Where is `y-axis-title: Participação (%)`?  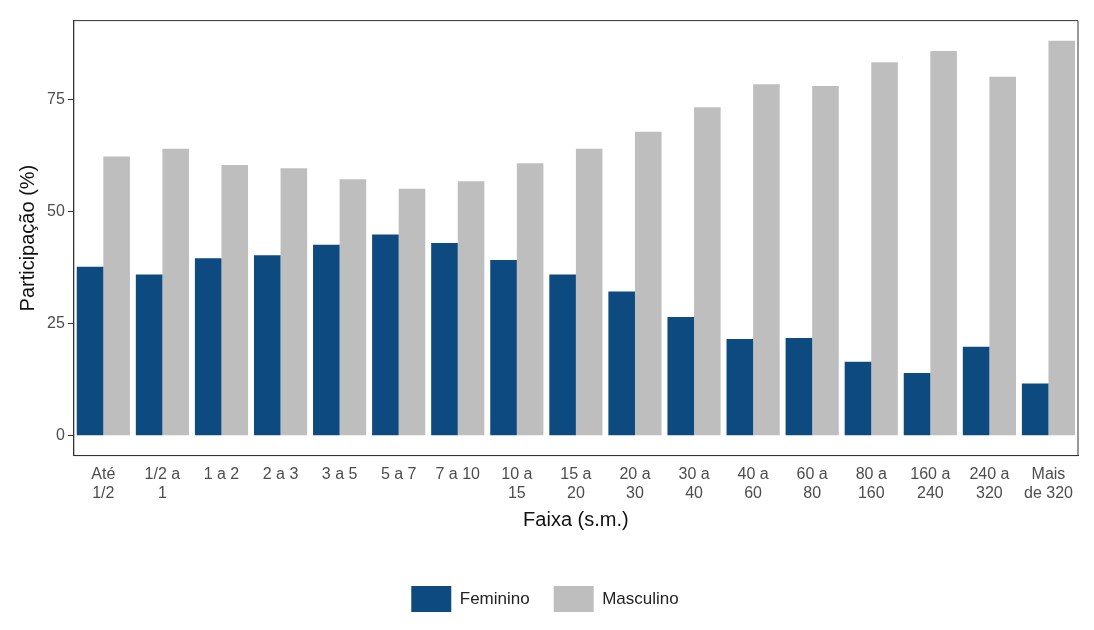 y-axis-title: Participação (%) is located at coordinates (26, 238).